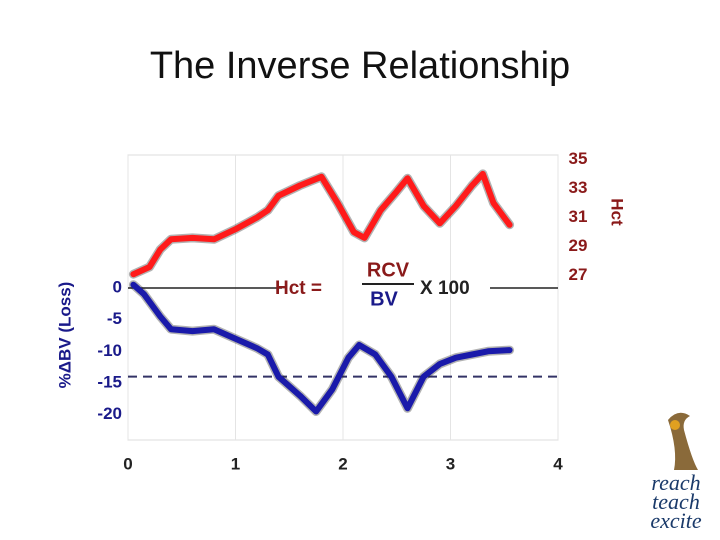  What do you see at coordinates (445, 288) in the screenshot?
I see `formula-multiplier: X 100` at bounding box center [445, 288].